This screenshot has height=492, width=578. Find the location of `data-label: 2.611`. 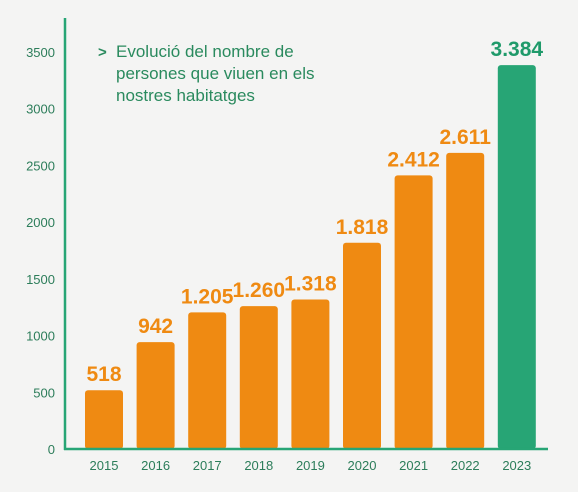

data-label: 2.611 is located at coordinates (465, 137).